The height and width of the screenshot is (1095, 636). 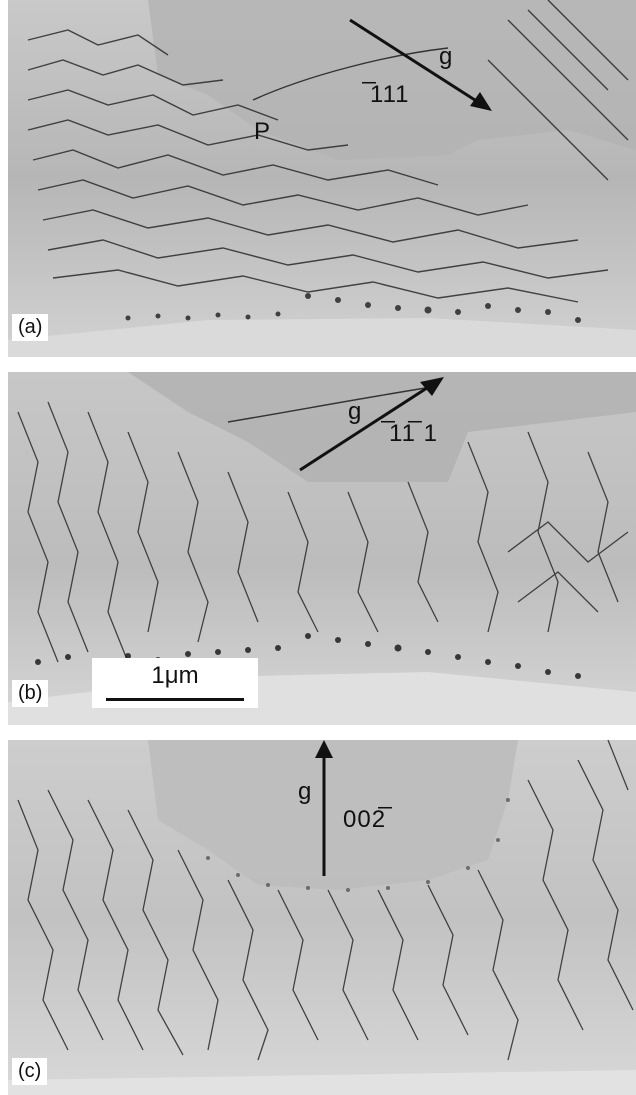 I want to click on panel-label-b: (b), so click(x=30, y=693).